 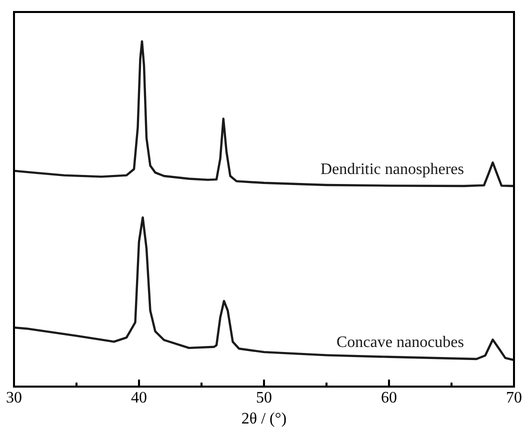 What do you see at coordinates (264, 397) in the screenshot?
I see `x-tick-label: 50` at bounding box center [264, 397].